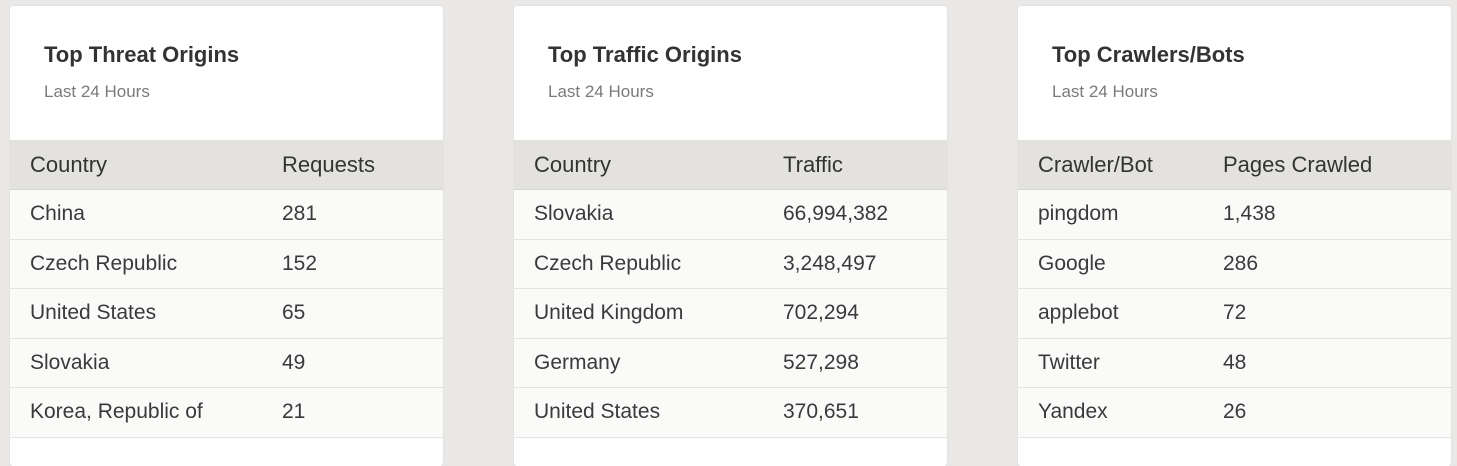 Image resolution: width=1457 pixels, height=466 pixels. What do you see at coordinates (609, 313) in the screenshot?
I see `name-cell: United Kingdom` at bounding box center [609, 313].